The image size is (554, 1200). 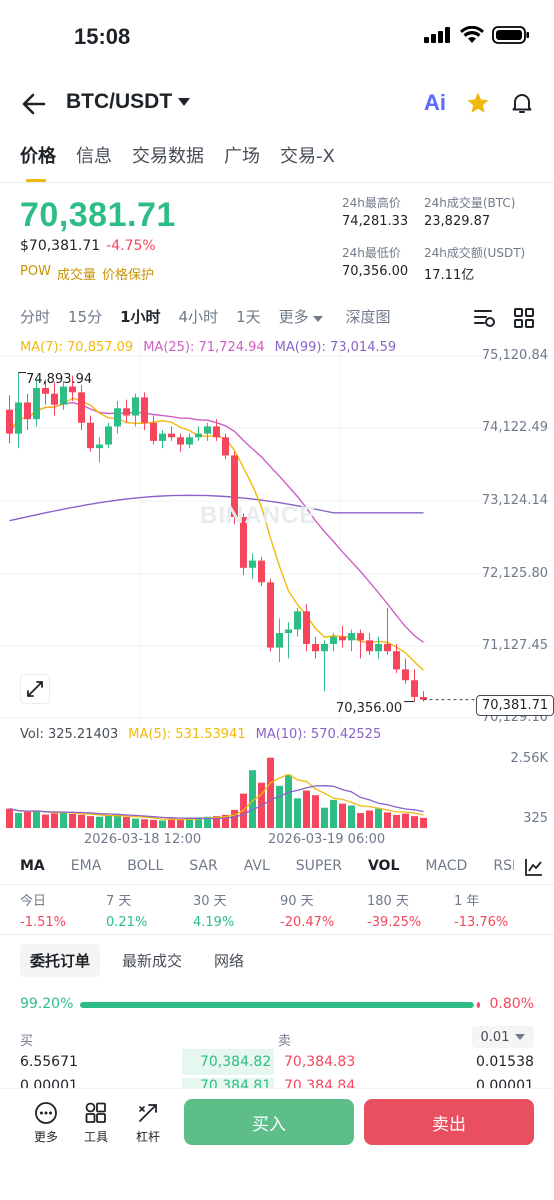 I want to click on stat-vol-btc-label: 24h成交量(BTC), so click(x=470, y=203).